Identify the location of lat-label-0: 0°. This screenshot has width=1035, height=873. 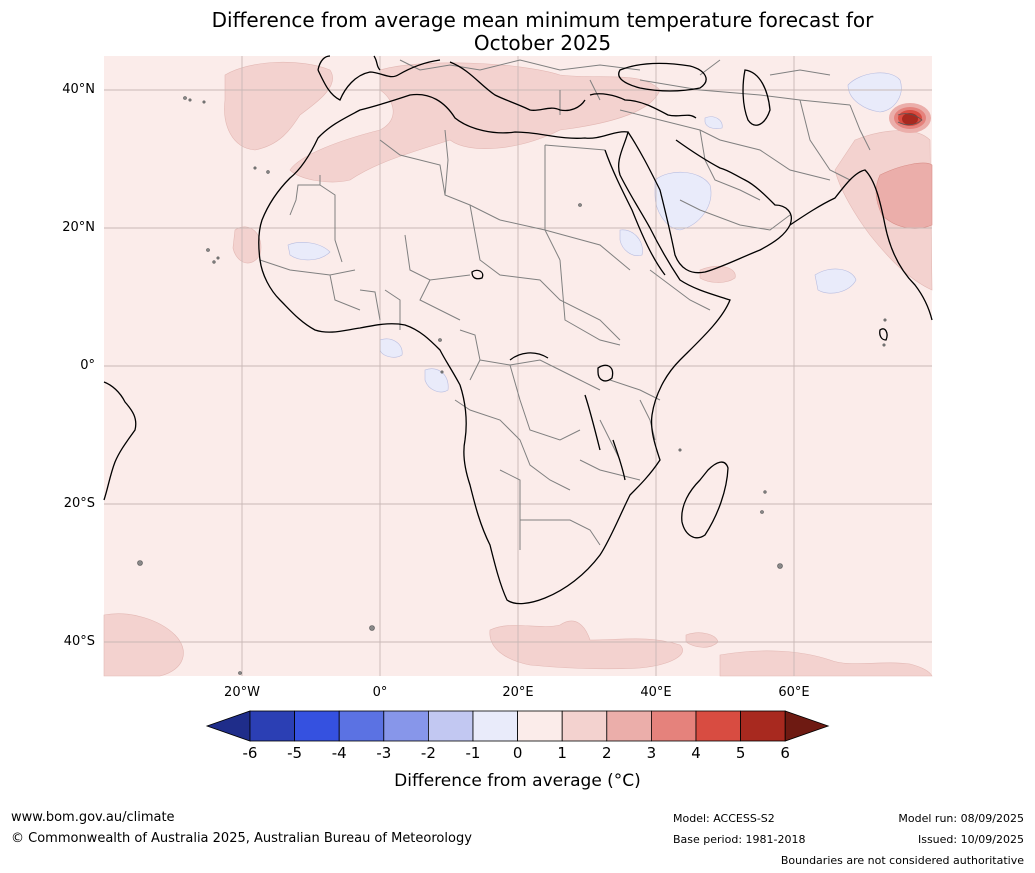
(87, 365).